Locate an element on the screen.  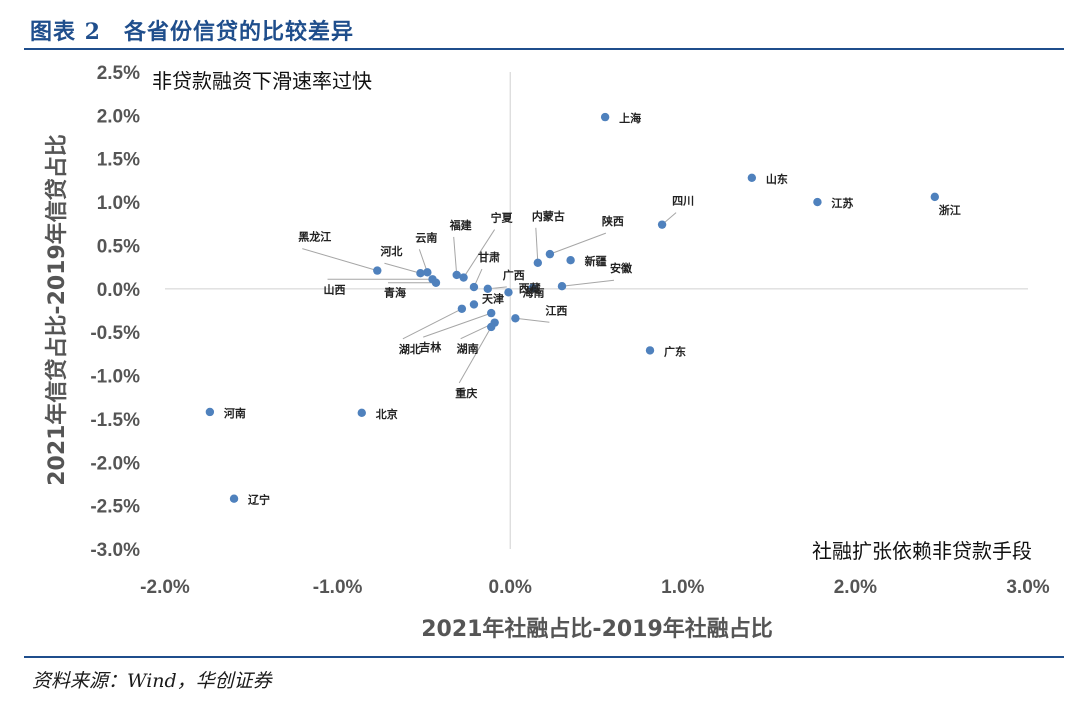
point-label: 吉林 is located at coordinates (430, 347).